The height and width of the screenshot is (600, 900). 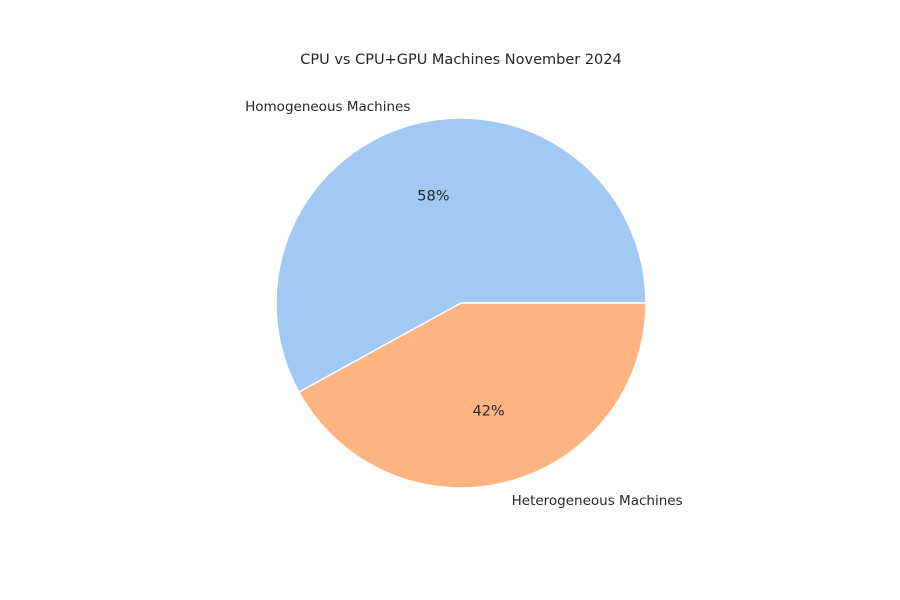 What do you see at coordinates (597, 501) in the screenshot?
I see `pie-category-label-heterogeneous-machines: Heterogeneous Machines` at bounding box center [597, 501].